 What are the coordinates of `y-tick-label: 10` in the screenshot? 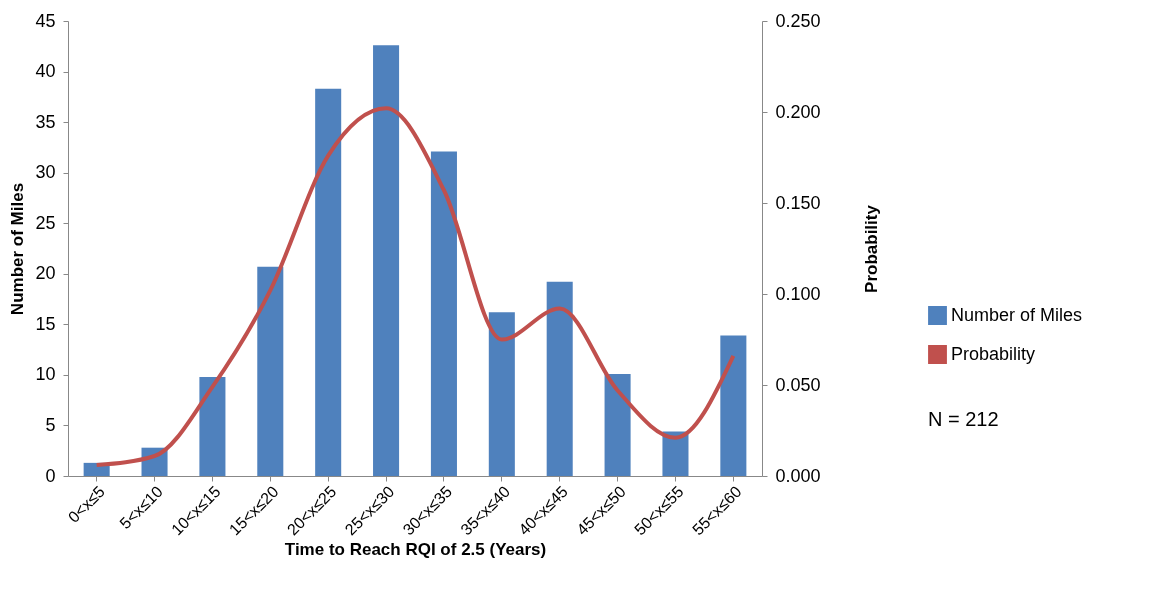 It's located at (45, 374).